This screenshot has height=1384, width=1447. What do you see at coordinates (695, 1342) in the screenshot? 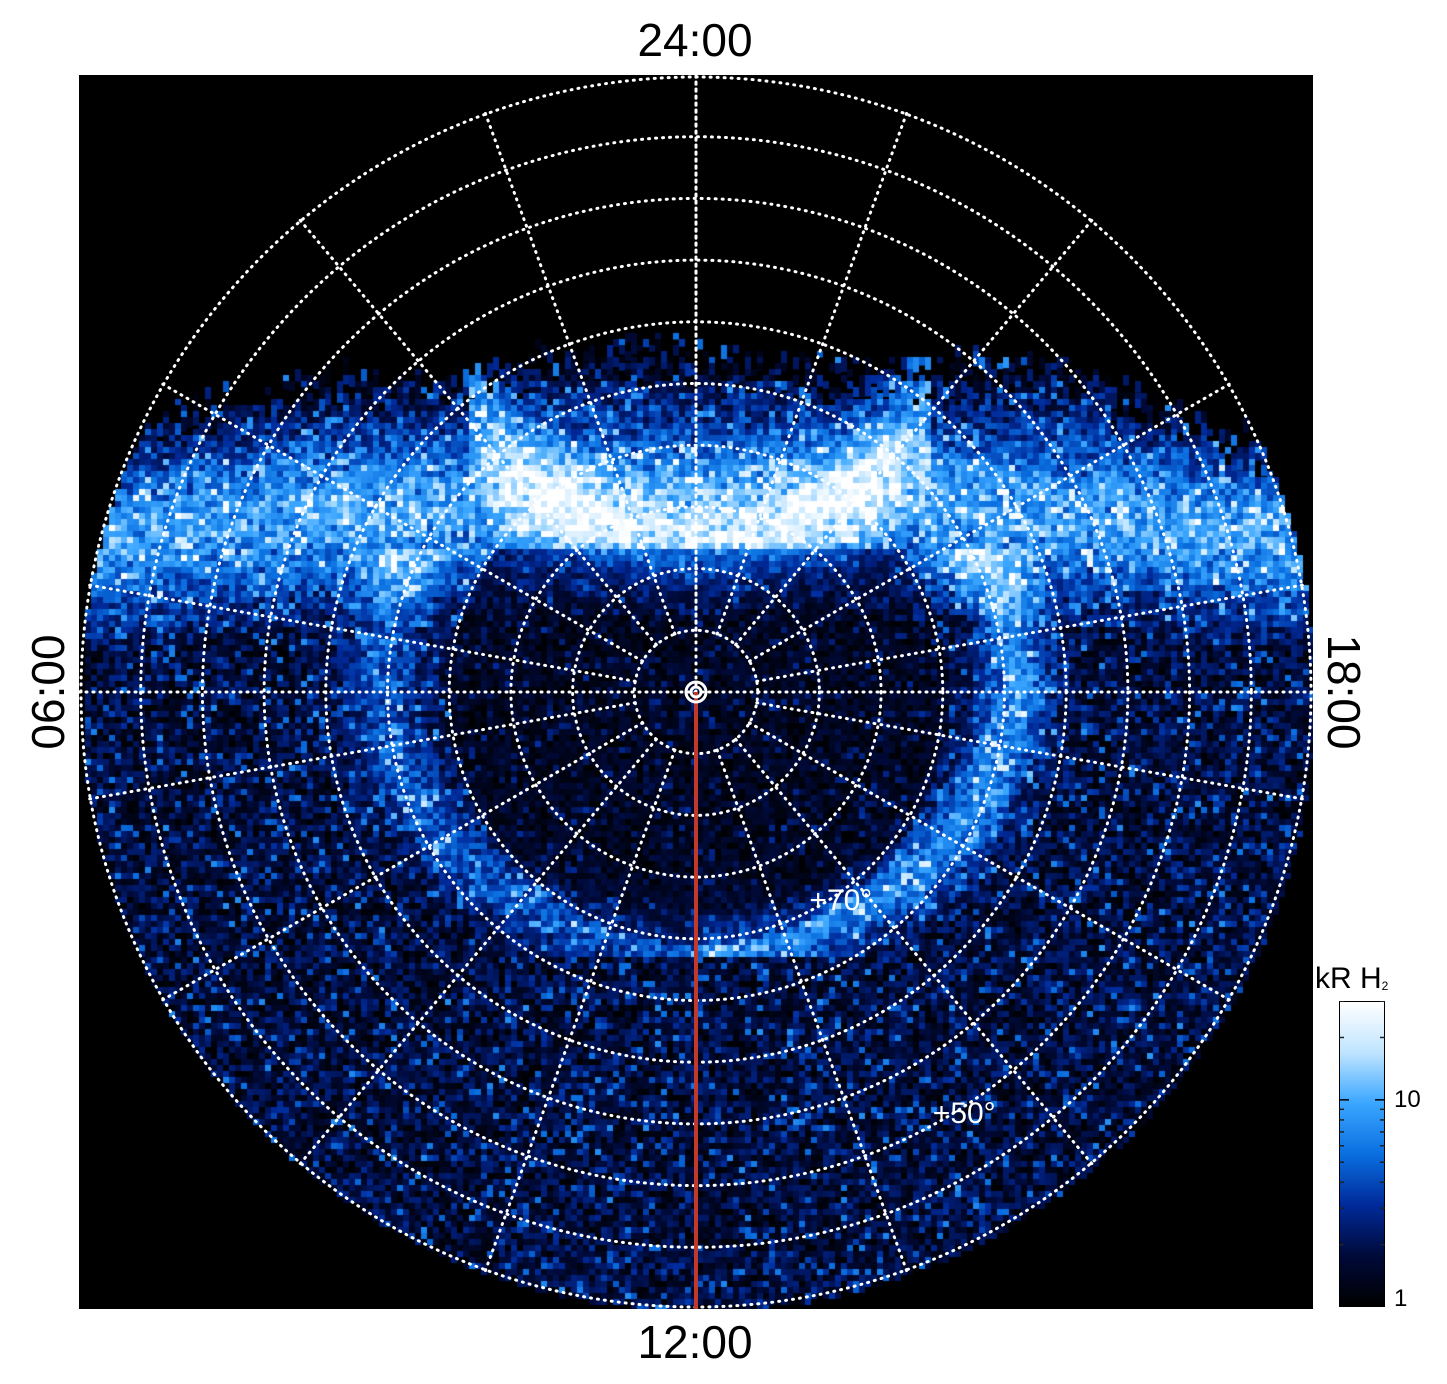
I see `local-time-label-bottom: 12:00` at bounding box center [695, 1342].